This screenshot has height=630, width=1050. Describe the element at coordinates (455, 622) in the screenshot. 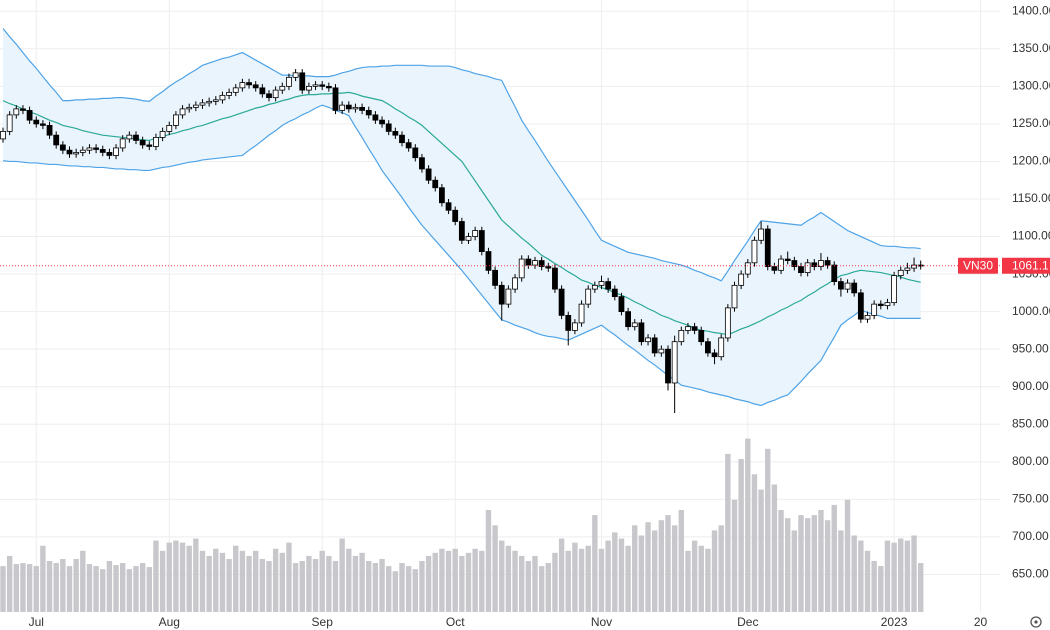

I see `x-tick-label: Oct` at that location.